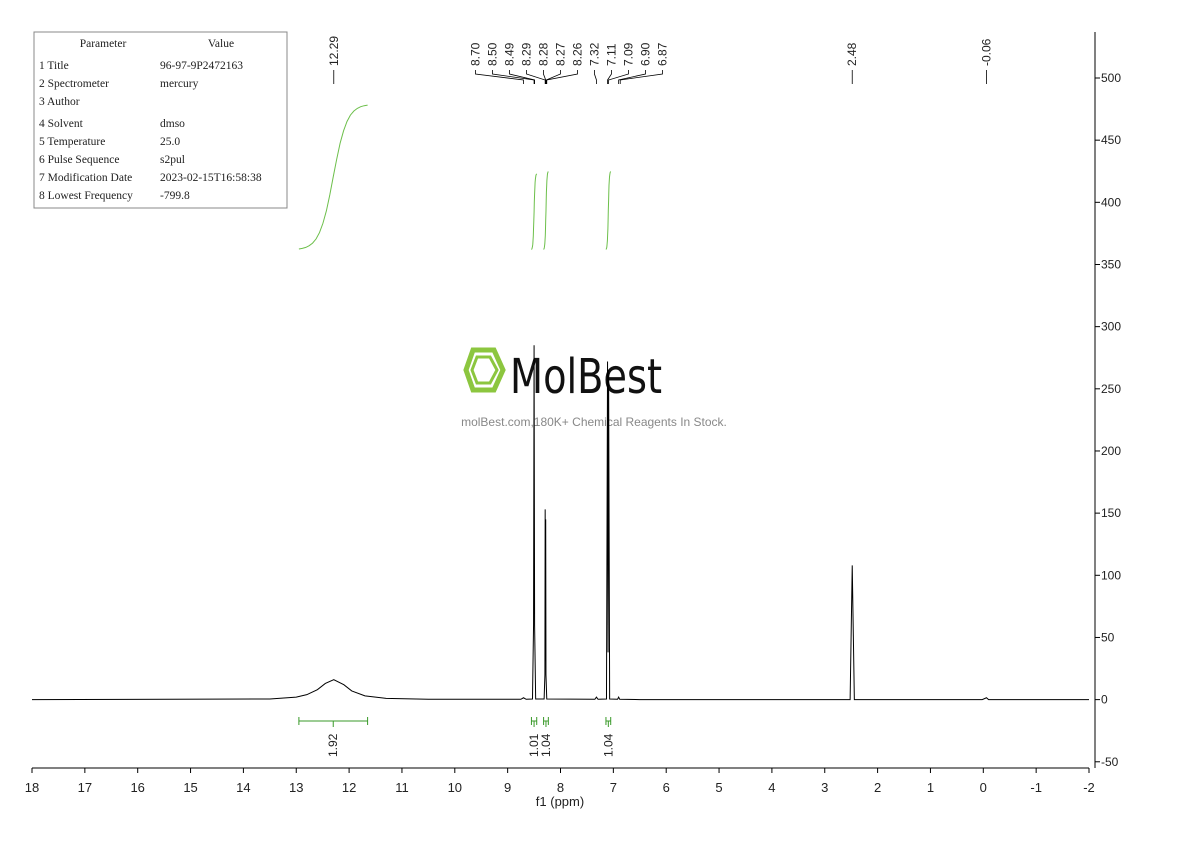  Describe the element at coordinates (662, 54) in the screenshot. I see `peak-label: 6.87` at that location.